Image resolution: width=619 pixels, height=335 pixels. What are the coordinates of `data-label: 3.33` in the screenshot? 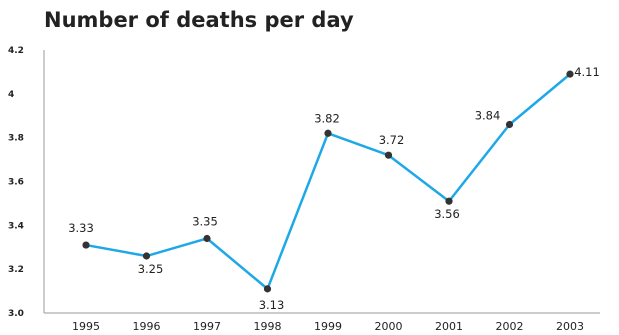 It's located at (81, 228).